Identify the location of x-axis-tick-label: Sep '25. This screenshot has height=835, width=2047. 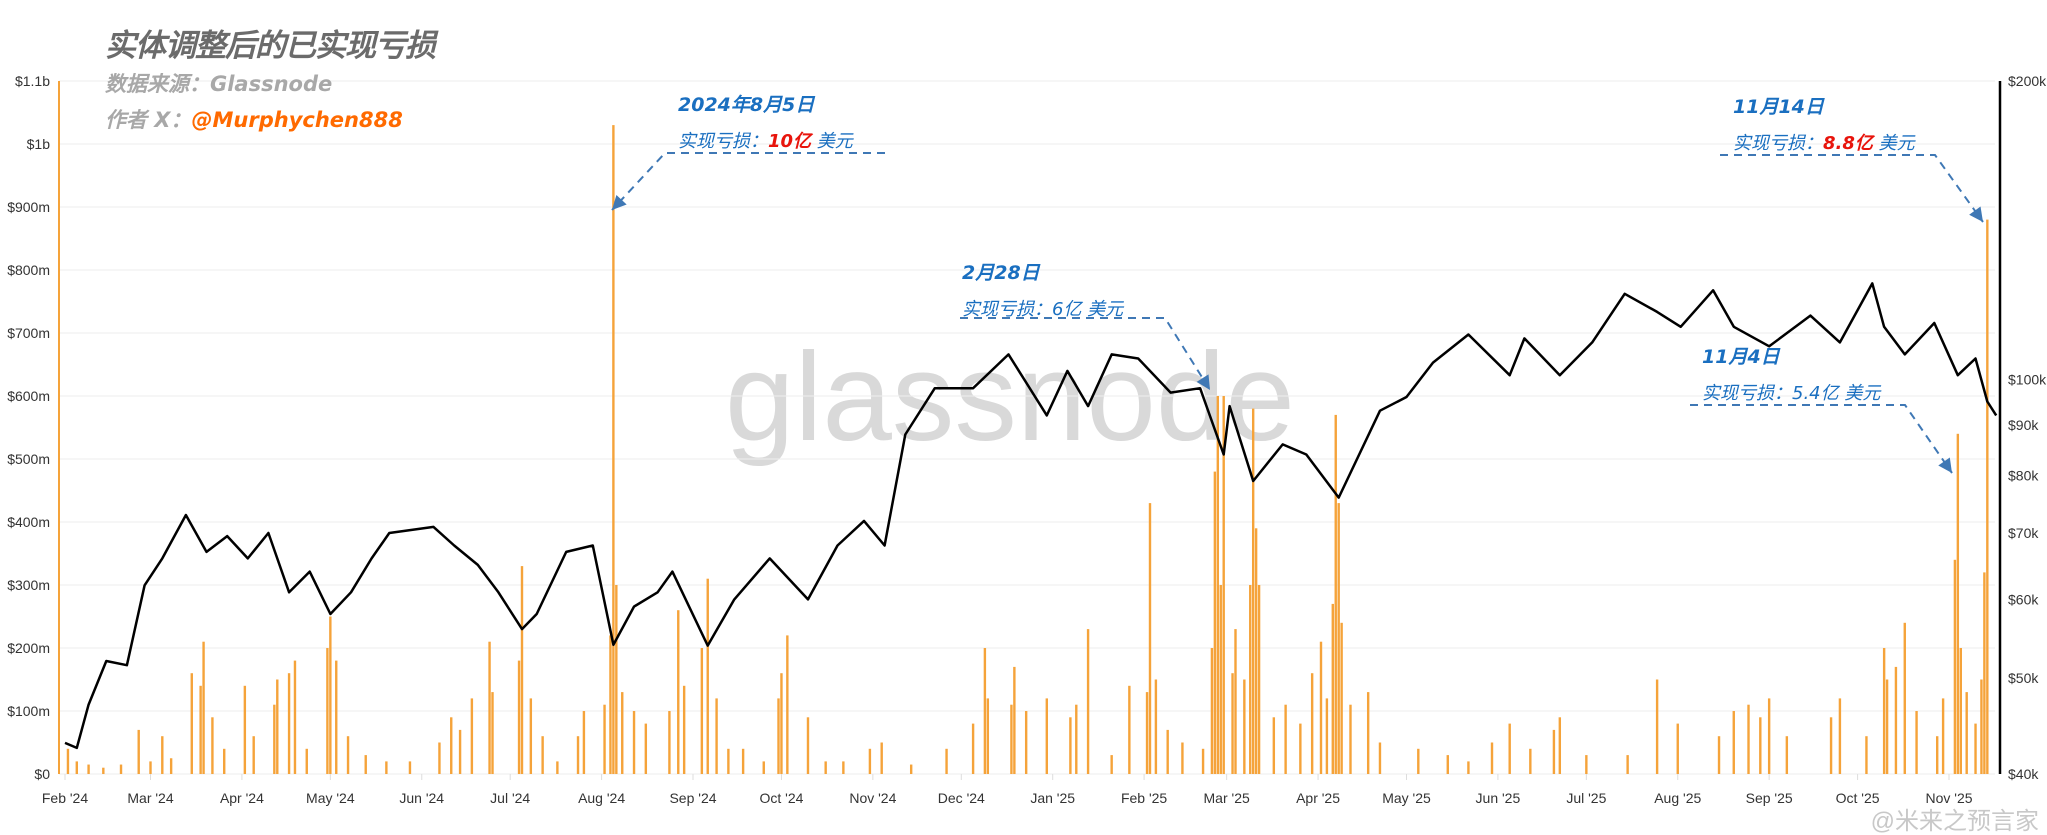
(1769, 798).